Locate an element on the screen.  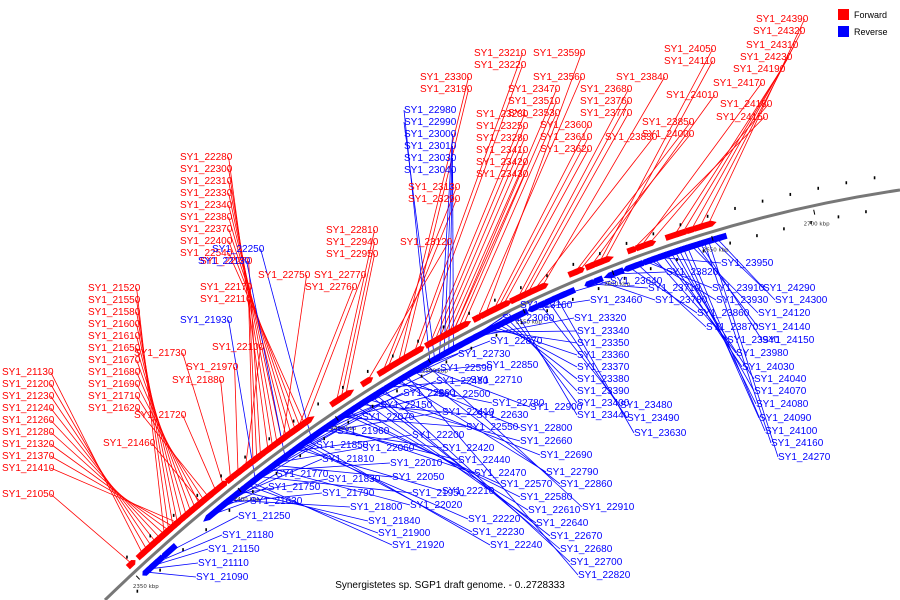
reverse-gene-label: SY1_22780 is located at coordinates (518, 403).